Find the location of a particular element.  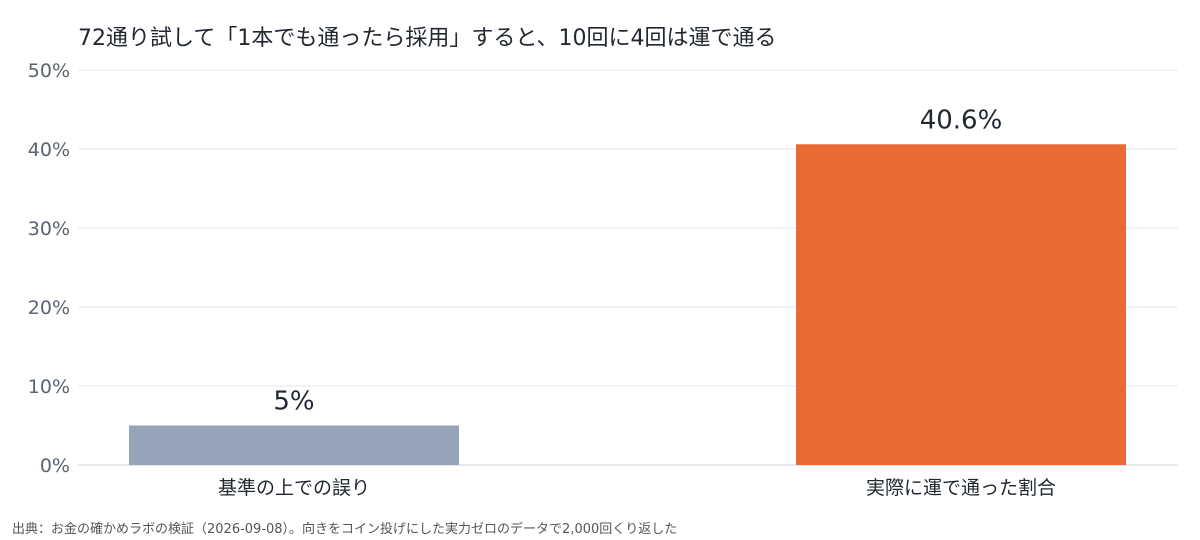

bar-data-label: 40.6% is located at coordinates (961, 120).